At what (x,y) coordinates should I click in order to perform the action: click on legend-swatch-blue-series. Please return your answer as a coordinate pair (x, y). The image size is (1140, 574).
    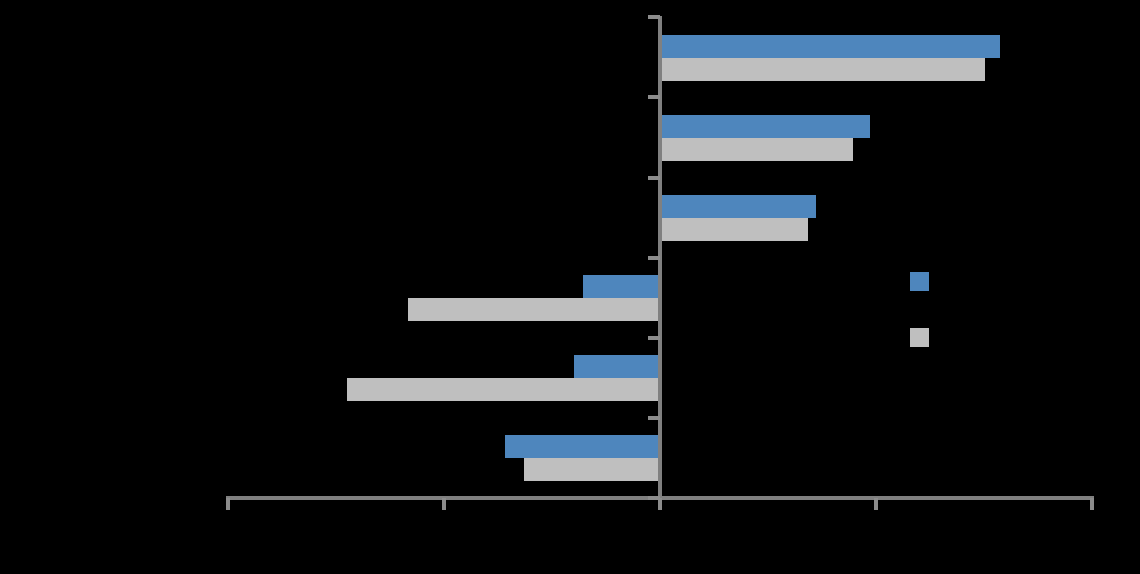
    Looking at the image, I should click on (919, 281).